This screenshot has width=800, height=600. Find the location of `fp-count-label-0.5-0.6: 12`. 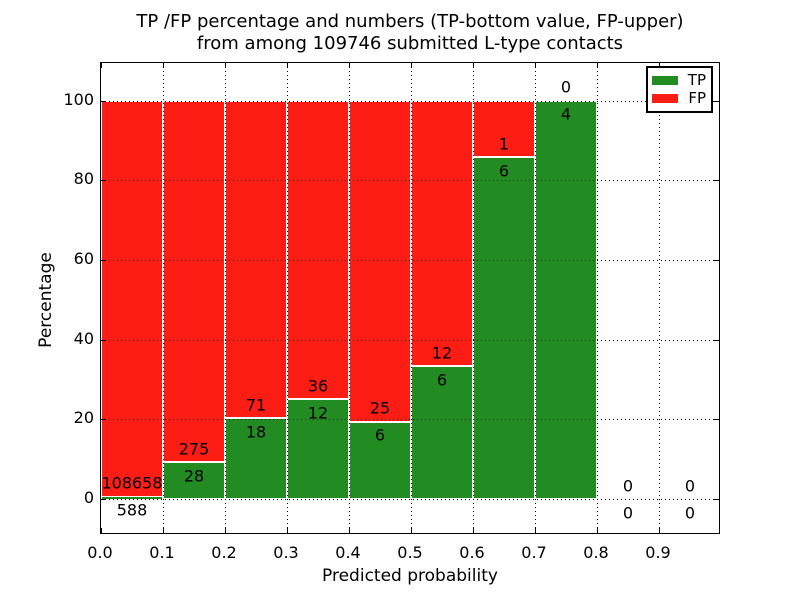

fp-count-label-0.5-0.6: 12 is located at coordinates (442, 353).